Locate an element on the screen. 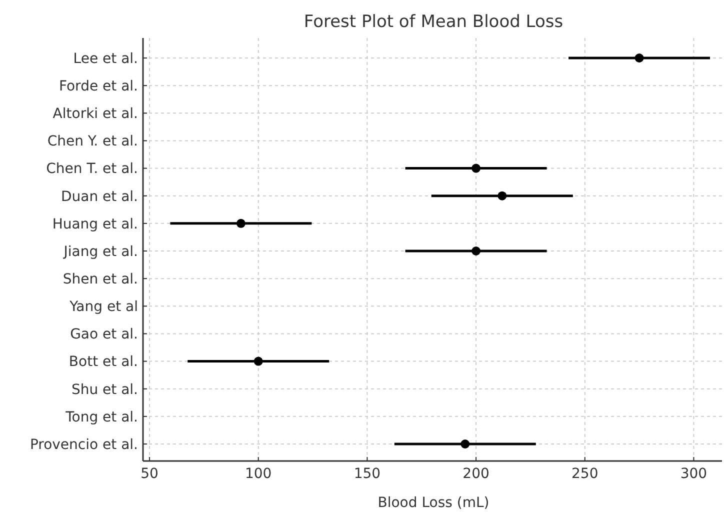  y-tick-label: Duan et al. is located at coordinates (99, 196).